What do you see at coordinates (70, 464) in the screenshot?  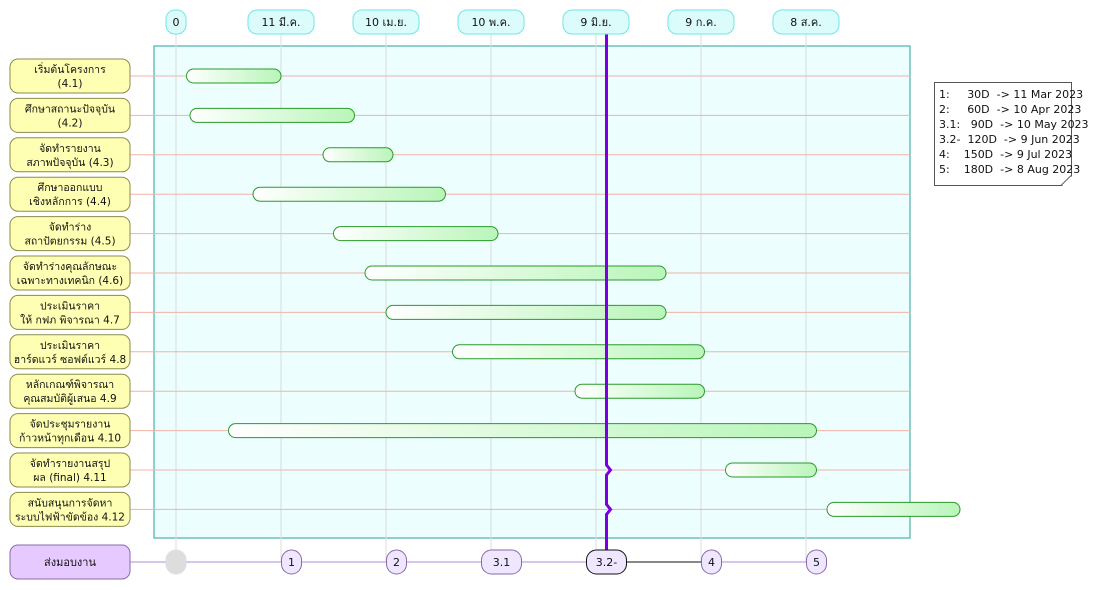 I see `task-label-line1: จัดทำรายงานสรุป` at bounding box center [70, 464].